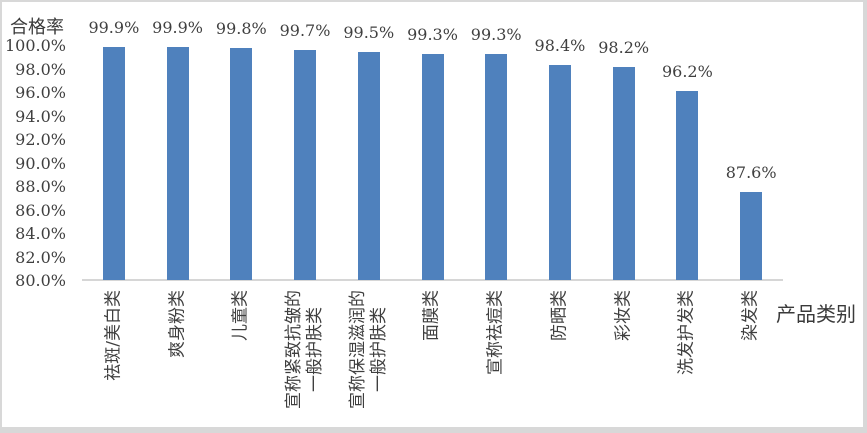  Describe the element at coordinates (751, 358) in the screenshot. I see `x-category-cell: 染发类` at that location.